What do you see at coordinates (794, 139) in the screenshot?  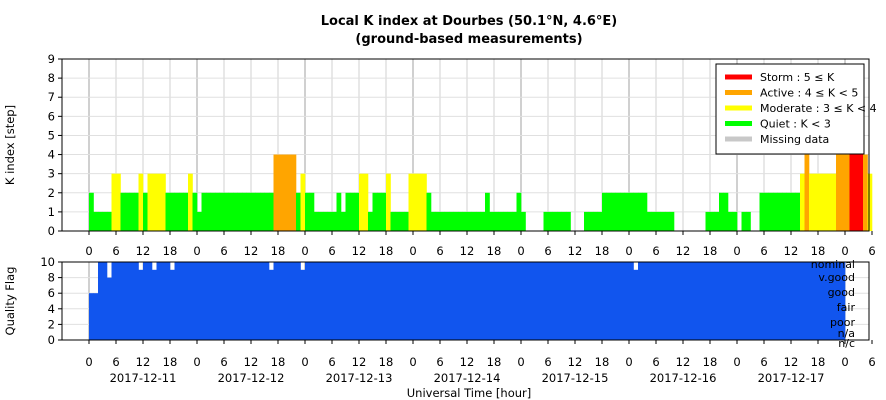 I see `legend-label: Missing data` at bounding box center [794, 139].